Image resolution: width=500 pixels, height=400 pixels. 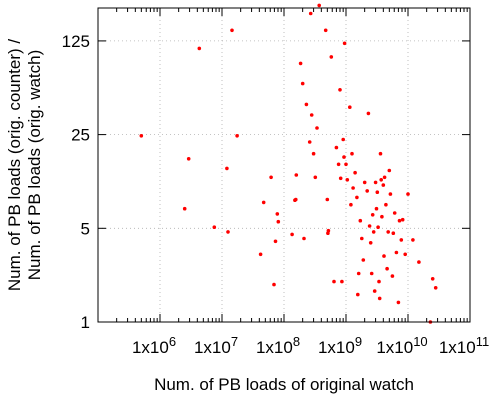 I want to click on x-tick-label: 1x10⁹, so click(x=340, y=345).